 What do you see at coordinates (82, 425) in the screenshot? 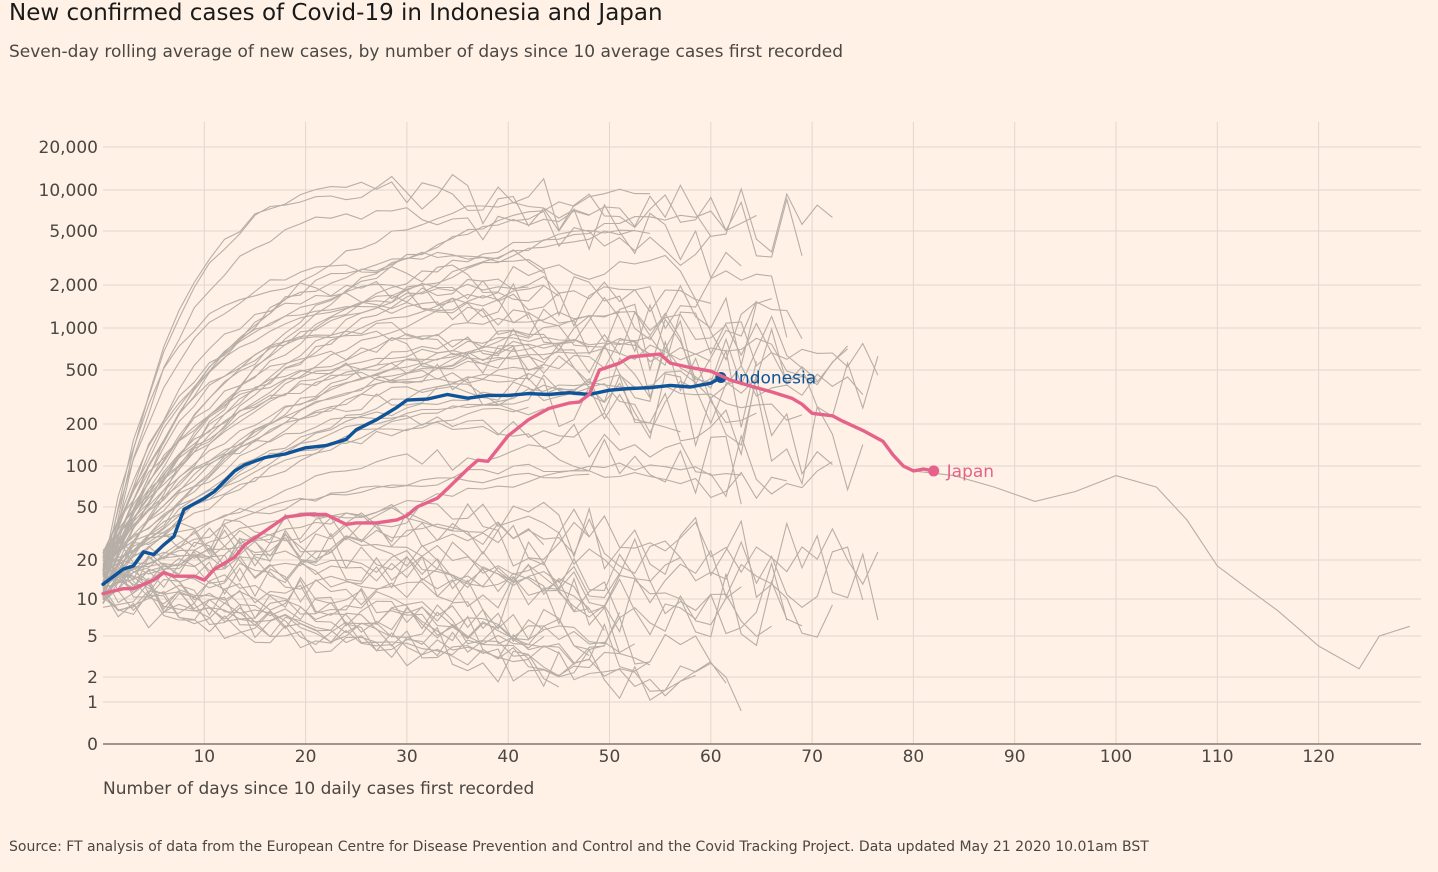
I see `y-tick-label: 200` at bounding box center [82, 425].